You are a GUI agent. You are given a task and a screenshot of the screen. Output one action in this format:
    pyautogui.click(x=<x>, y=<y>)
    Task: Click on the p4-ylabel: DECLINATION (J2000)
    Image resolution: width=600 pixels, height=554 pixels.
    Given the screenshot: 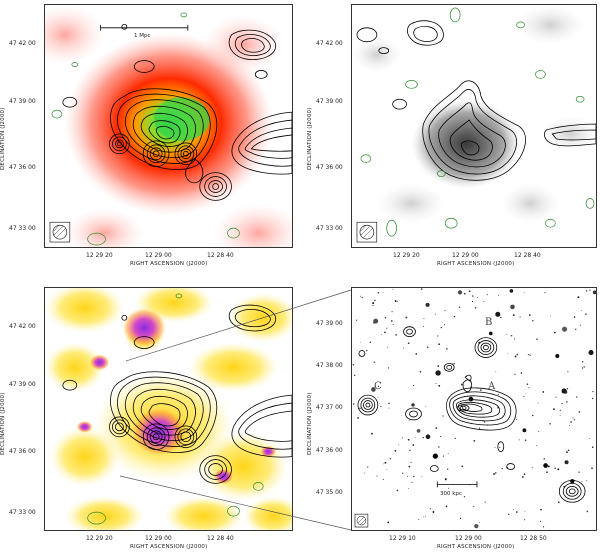 What is the action you would take?
    pyautogui.click(x=310, y=423)
    